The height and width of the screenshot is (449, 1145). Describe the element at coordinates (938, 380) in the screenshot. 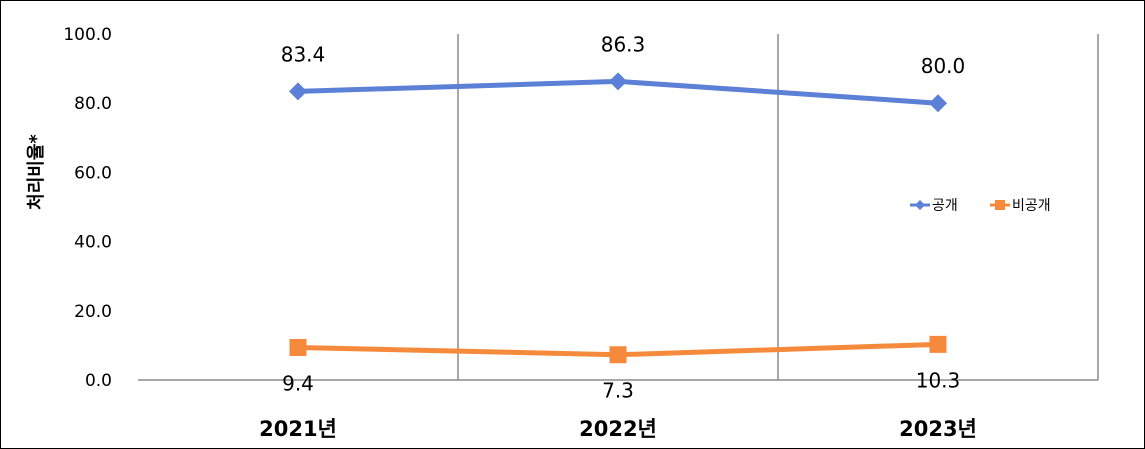

I see `data-label: 10.3` at that location.